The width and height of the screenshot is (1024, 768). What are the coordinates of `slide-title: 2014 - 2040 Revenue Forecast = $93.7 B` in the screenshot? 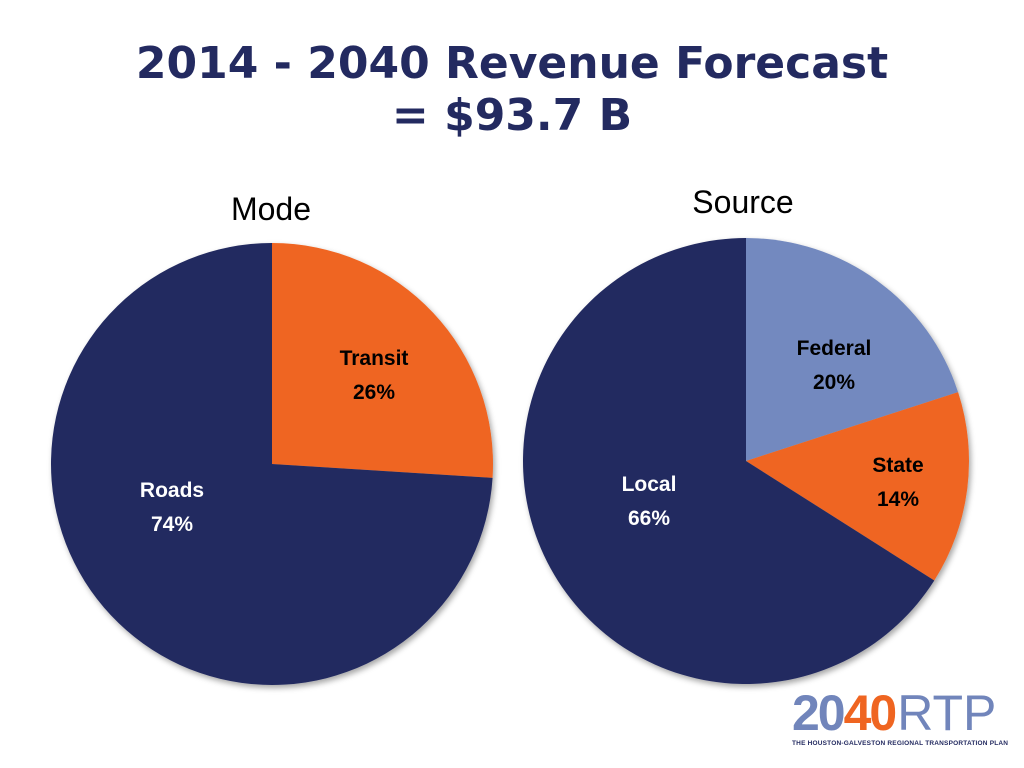 It's located at (512, 90).